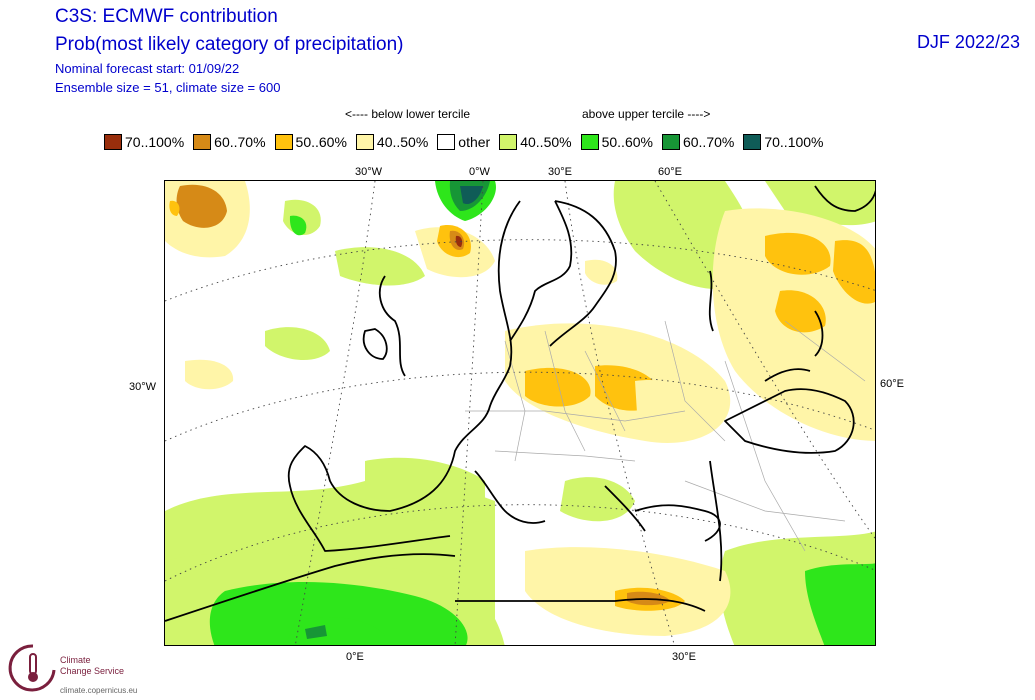 The height and width of the screenshot is (700, 1035). What do you see at coordinates (92, 671) in the screenshot?
I see `logo-line-2: Change Service` at bounding box center [92, 671].